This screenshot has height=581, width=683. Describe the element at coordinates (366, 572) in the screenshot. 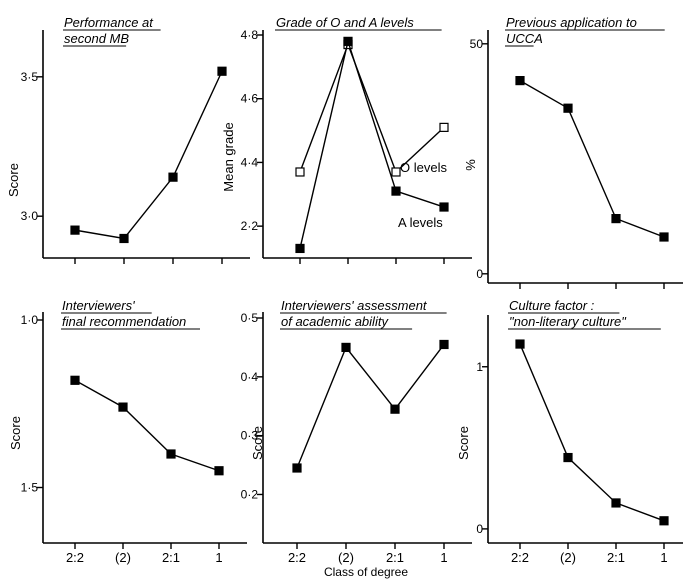

I see `x-axis-label: Class of degree` at that location.